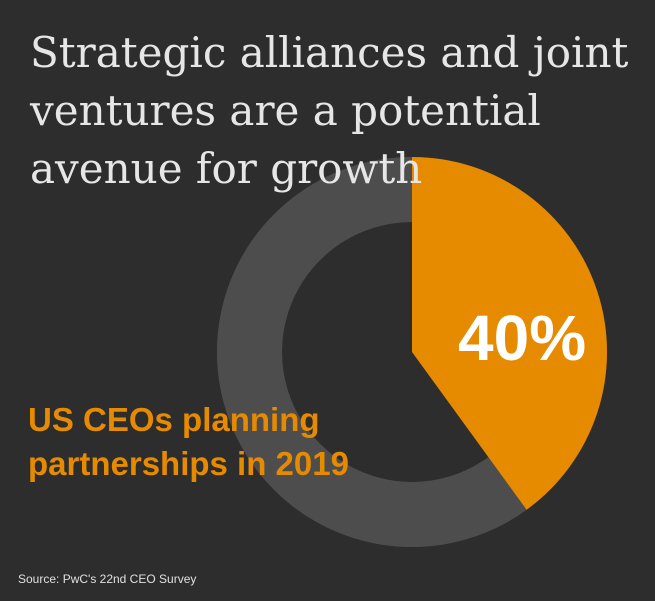 The width and height of the screenshot is (655, 601). Describe the element at coordinates (522, 338) in the screenshot. I see `data-label: 40%` at that location.